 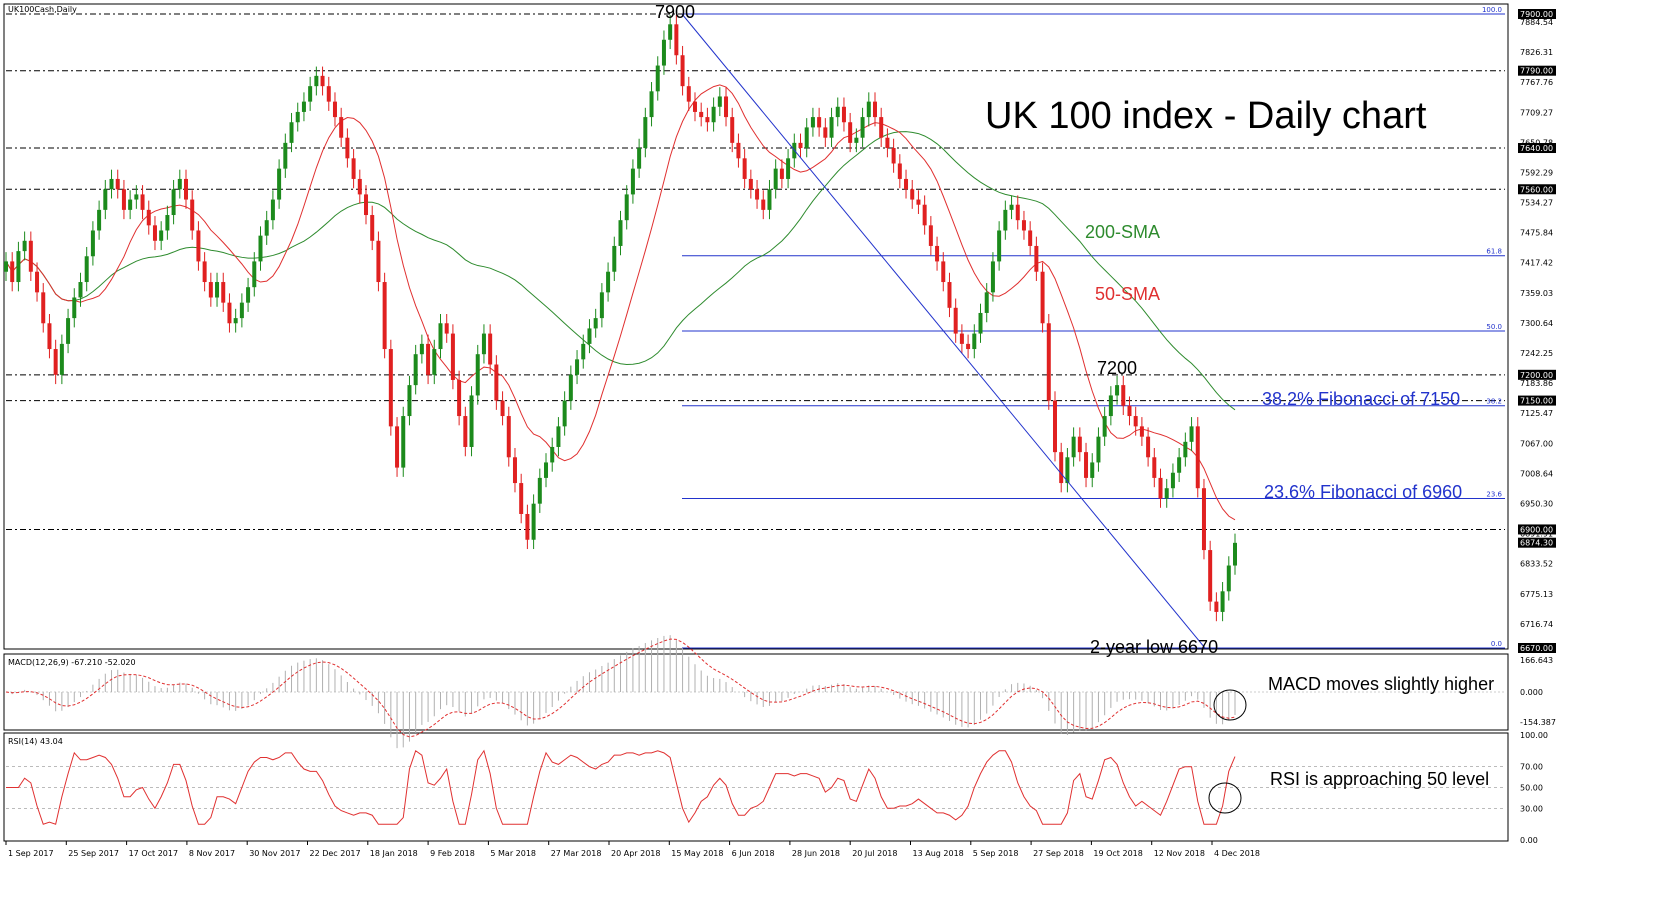 What do you see at coordinates (816, 853) in the screenshot?
I see `date-tick-label: 28 Jun 2018` at bounding box center [816, 853].